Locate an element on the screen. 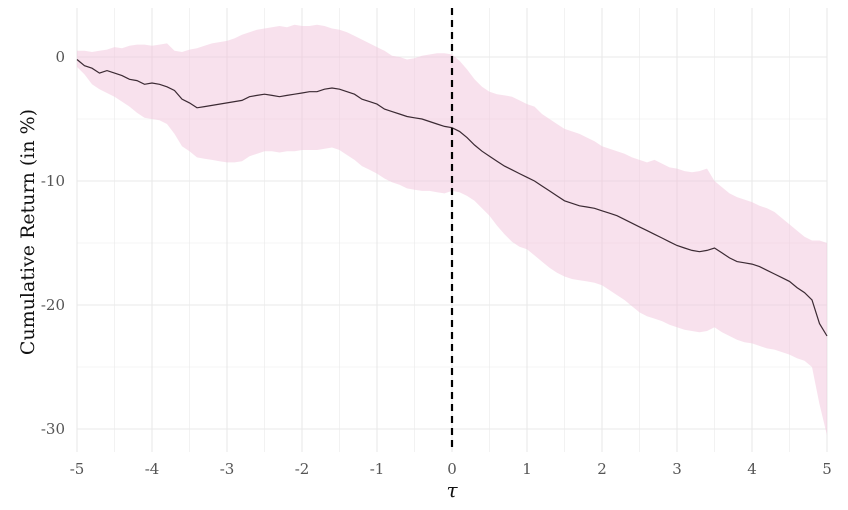 Image resolution: width=848 pixels, height=510 pixels. x-tick-label: -4 is located at coordinates (152, 469).